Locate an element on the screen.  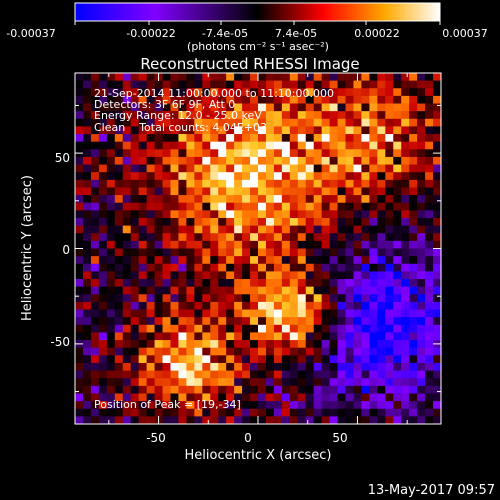
colorbar-ticks is located at coordinates (257, 23).